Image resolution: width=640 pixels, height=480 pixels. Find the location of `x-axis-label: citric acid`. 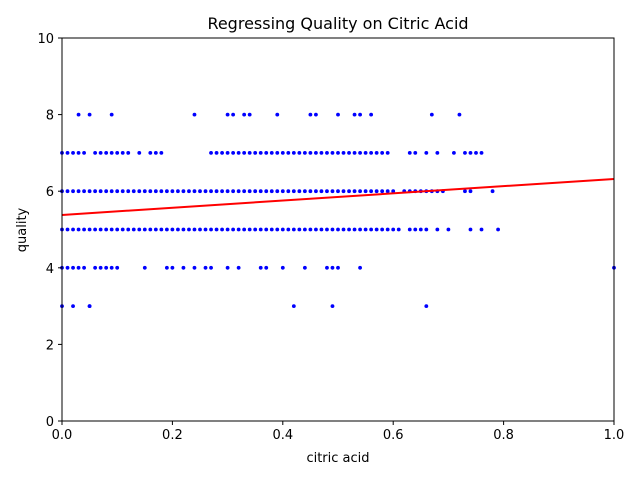

x-axis-label: citric acid is located at coordinates (337, 458).